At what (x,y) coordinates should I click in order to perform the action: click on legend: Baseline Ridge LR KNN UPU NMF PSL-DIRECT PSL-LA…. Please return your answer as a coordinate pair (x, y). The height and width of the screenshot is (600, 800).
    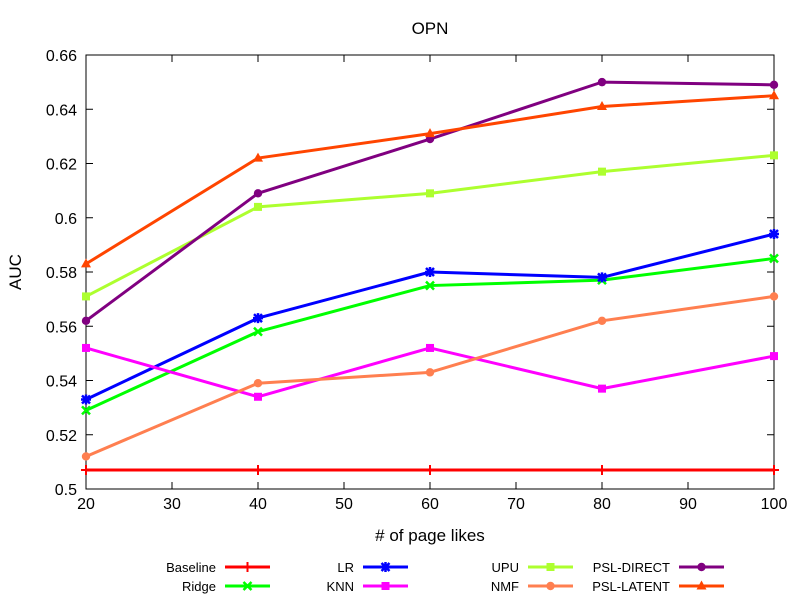
    Looking at the image, I should click on (445, 577).